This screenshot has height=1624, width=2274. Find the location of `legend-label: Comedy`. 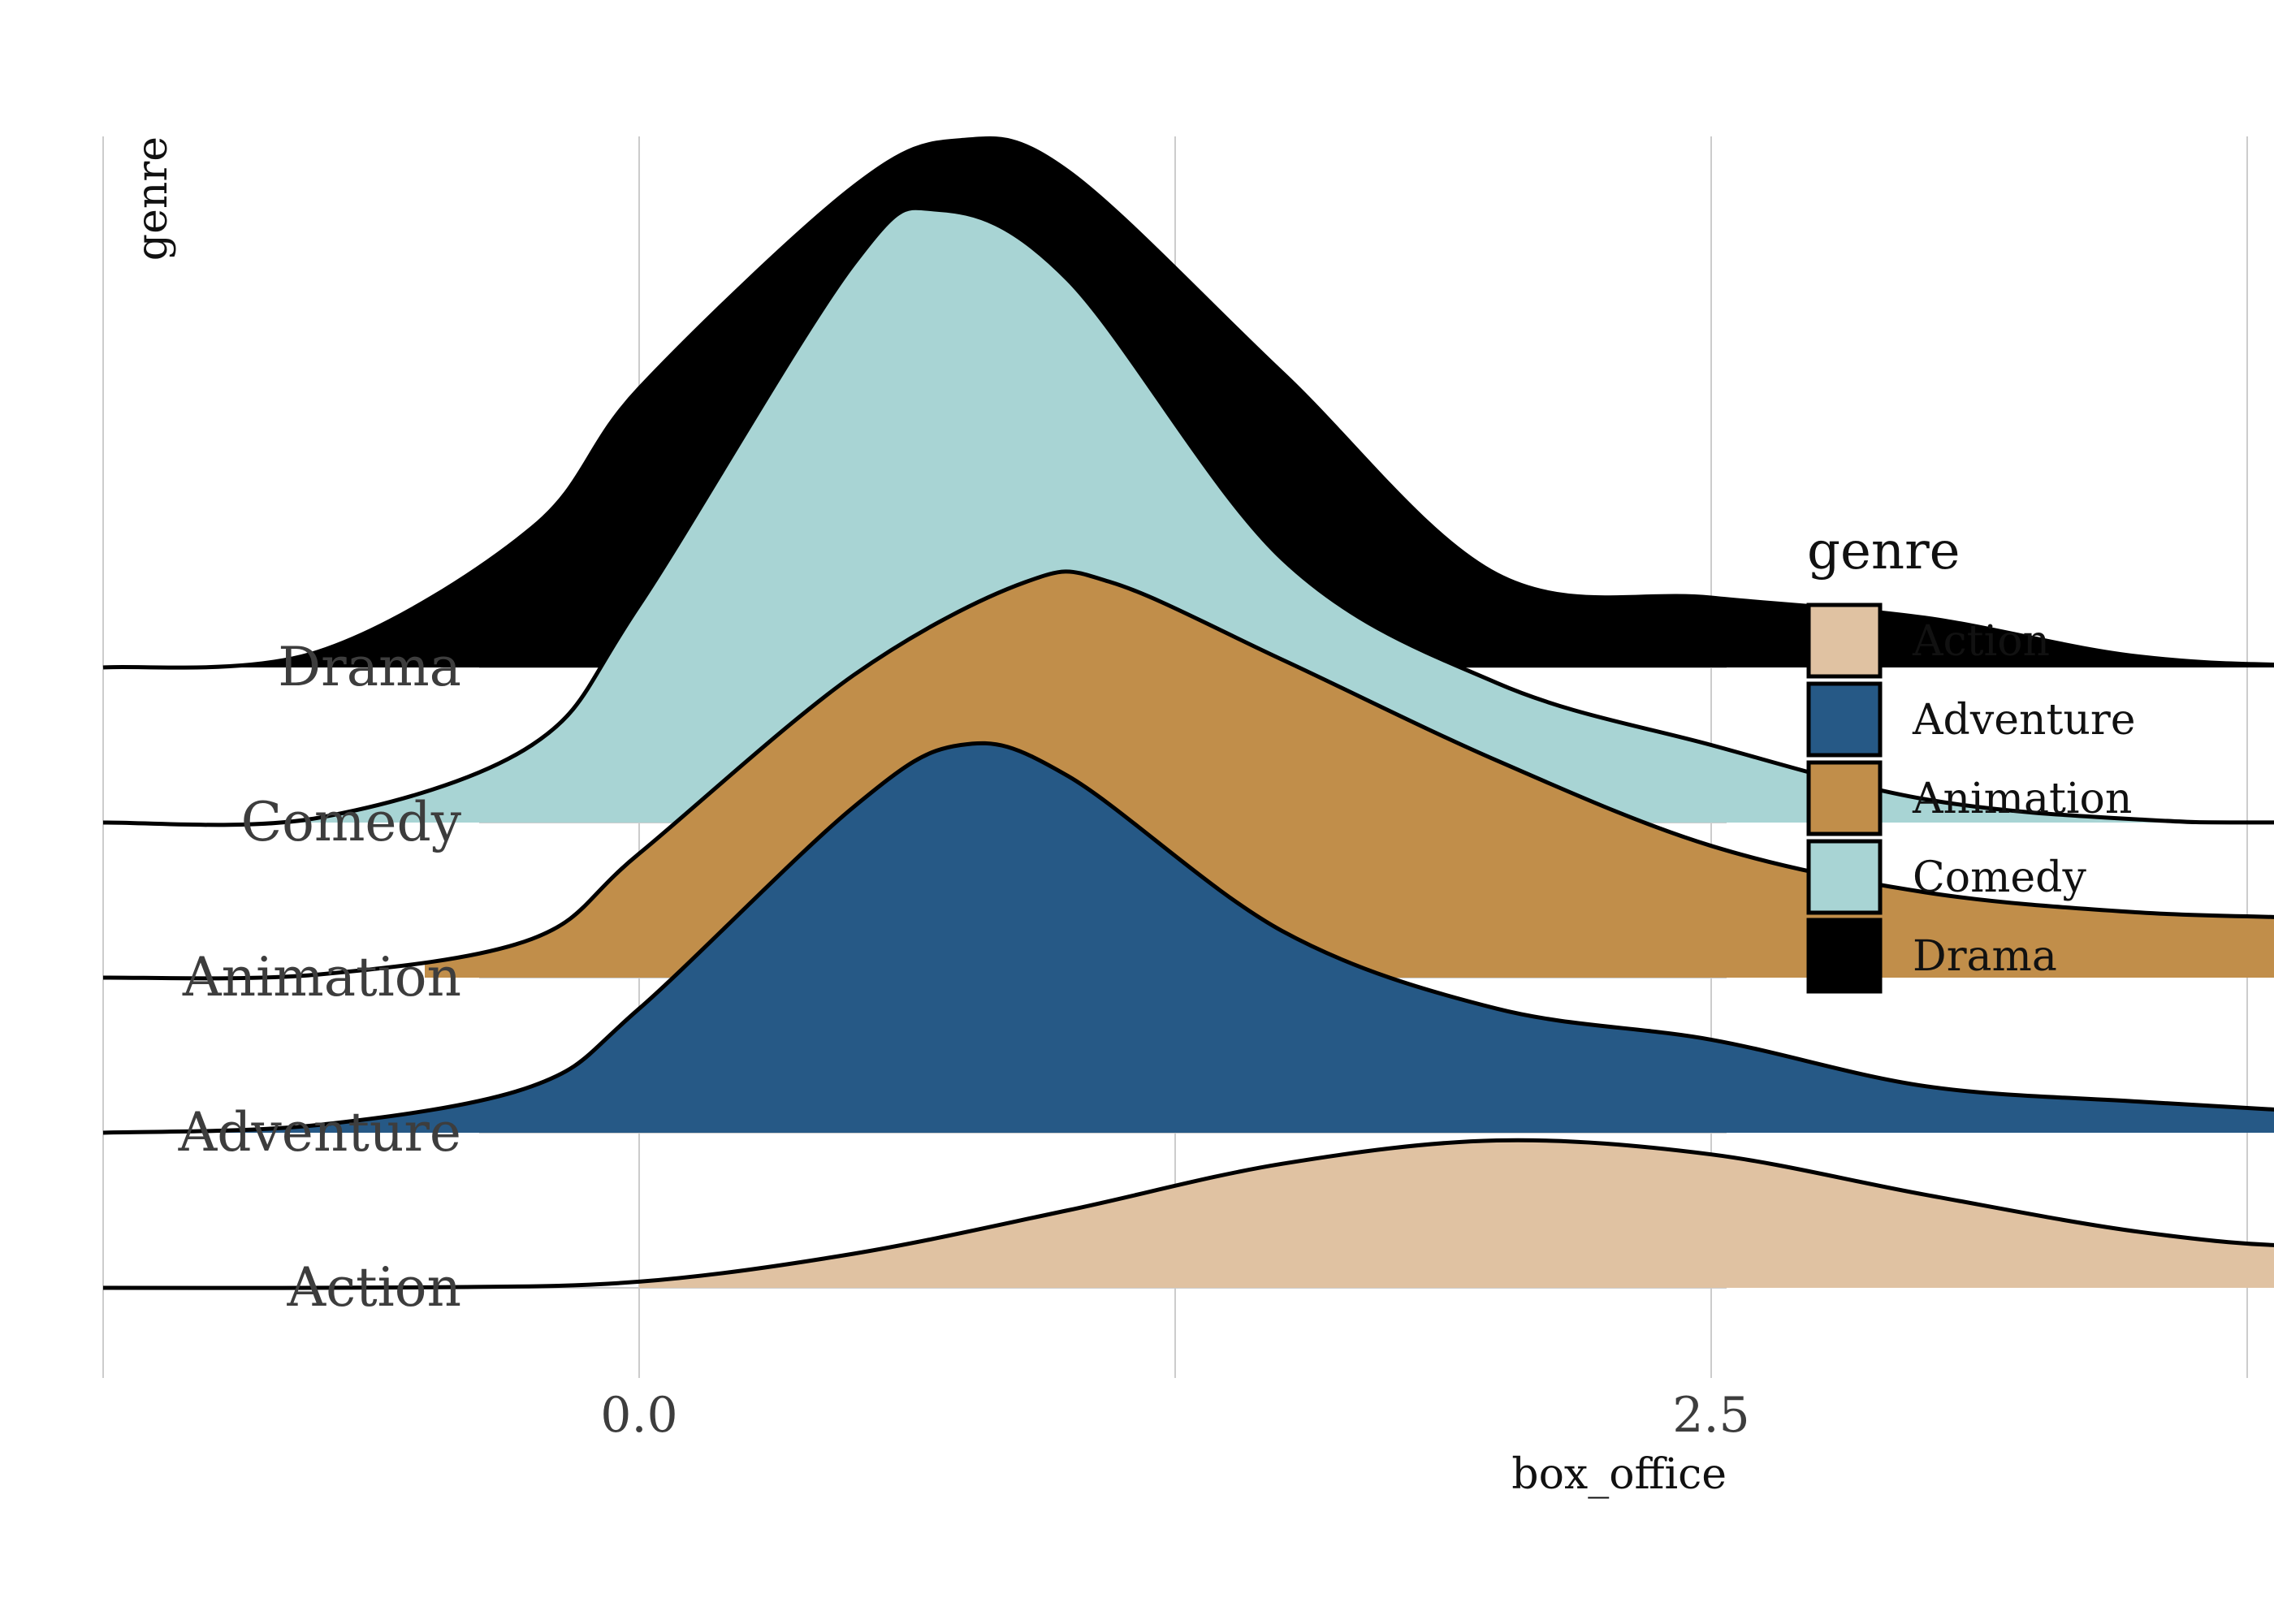

legend-label: Comedy is located at coordinates (2000, 878).